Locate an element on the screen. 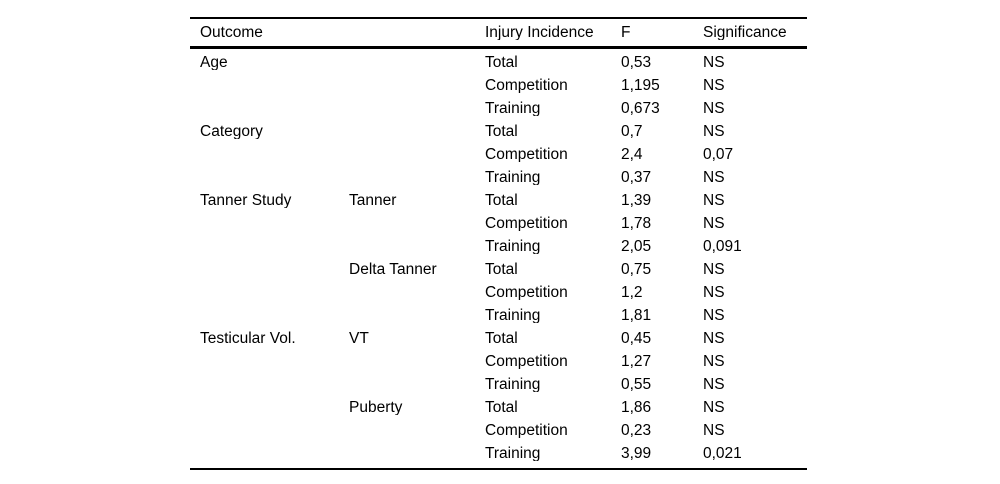 This screenshot has height=484, width=1000. sub-outcome-cell: Tanner is located at coordinates (373, 200).